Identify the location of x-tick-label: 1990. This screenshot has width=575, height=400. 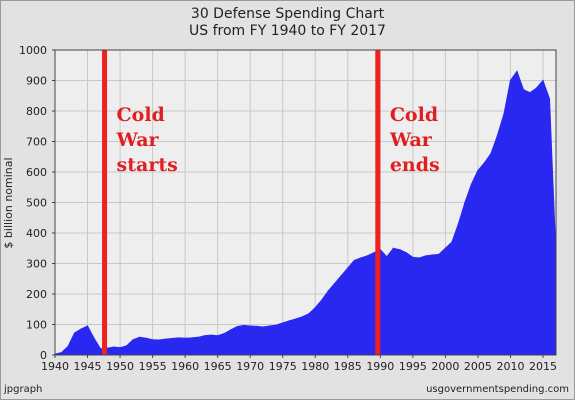
(380, 366).